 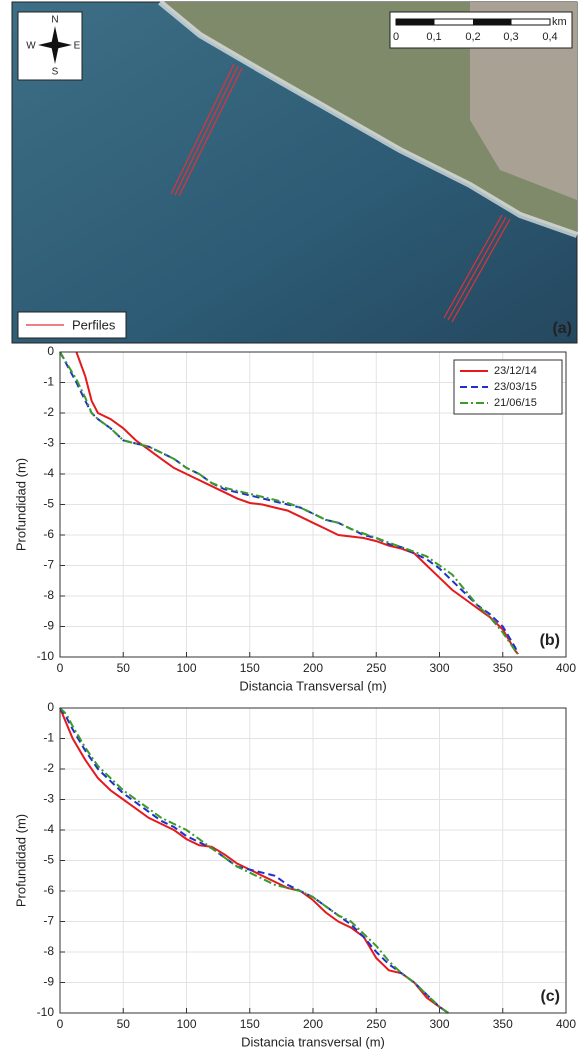 I want to click on compass-needle, so click(x=55, y=45).